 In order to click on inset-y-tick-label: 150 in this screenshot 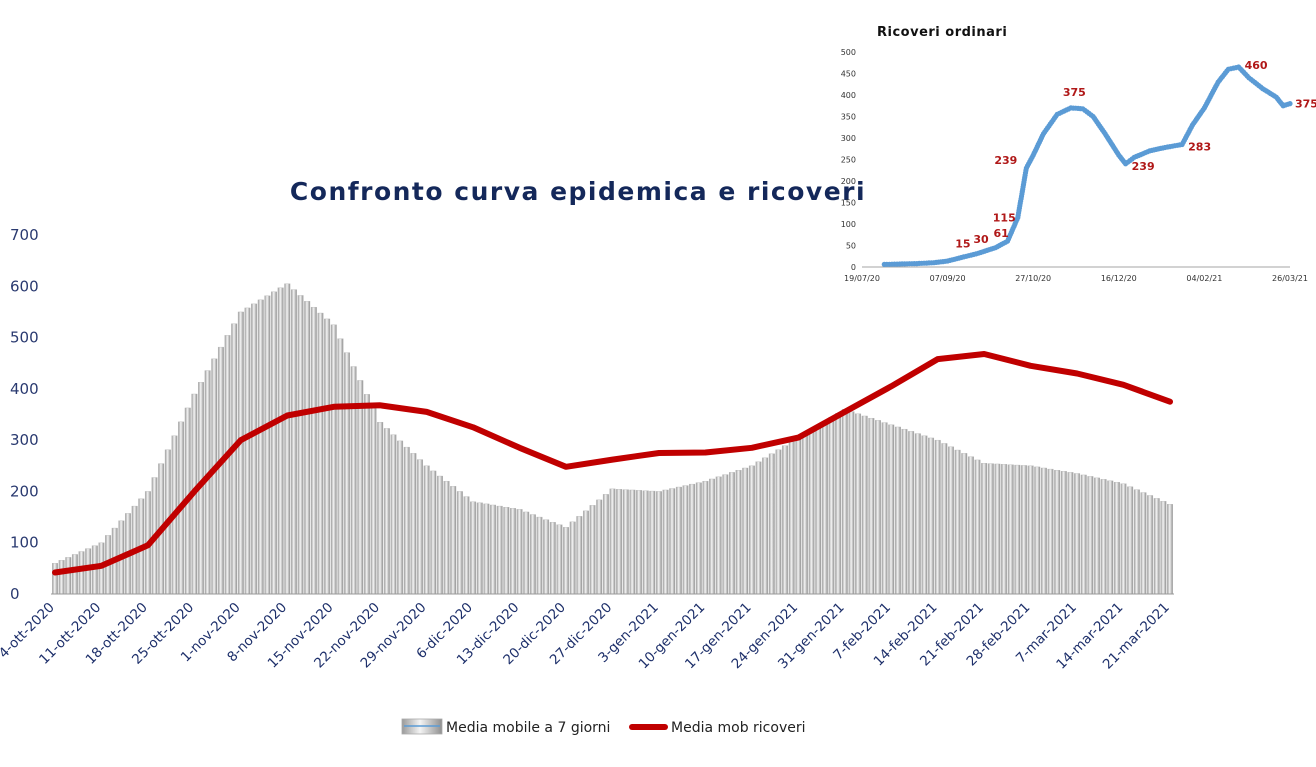, I will do `click(848, 203)`.